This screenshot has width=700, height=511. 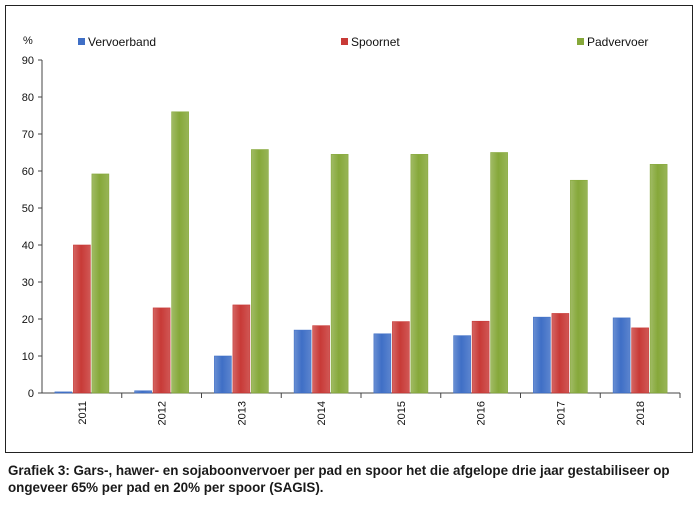 What do you see at coordinates (641, 413) in the screenshot?
I see `x-tick-label: 2018` at bounding box center [641, 413].